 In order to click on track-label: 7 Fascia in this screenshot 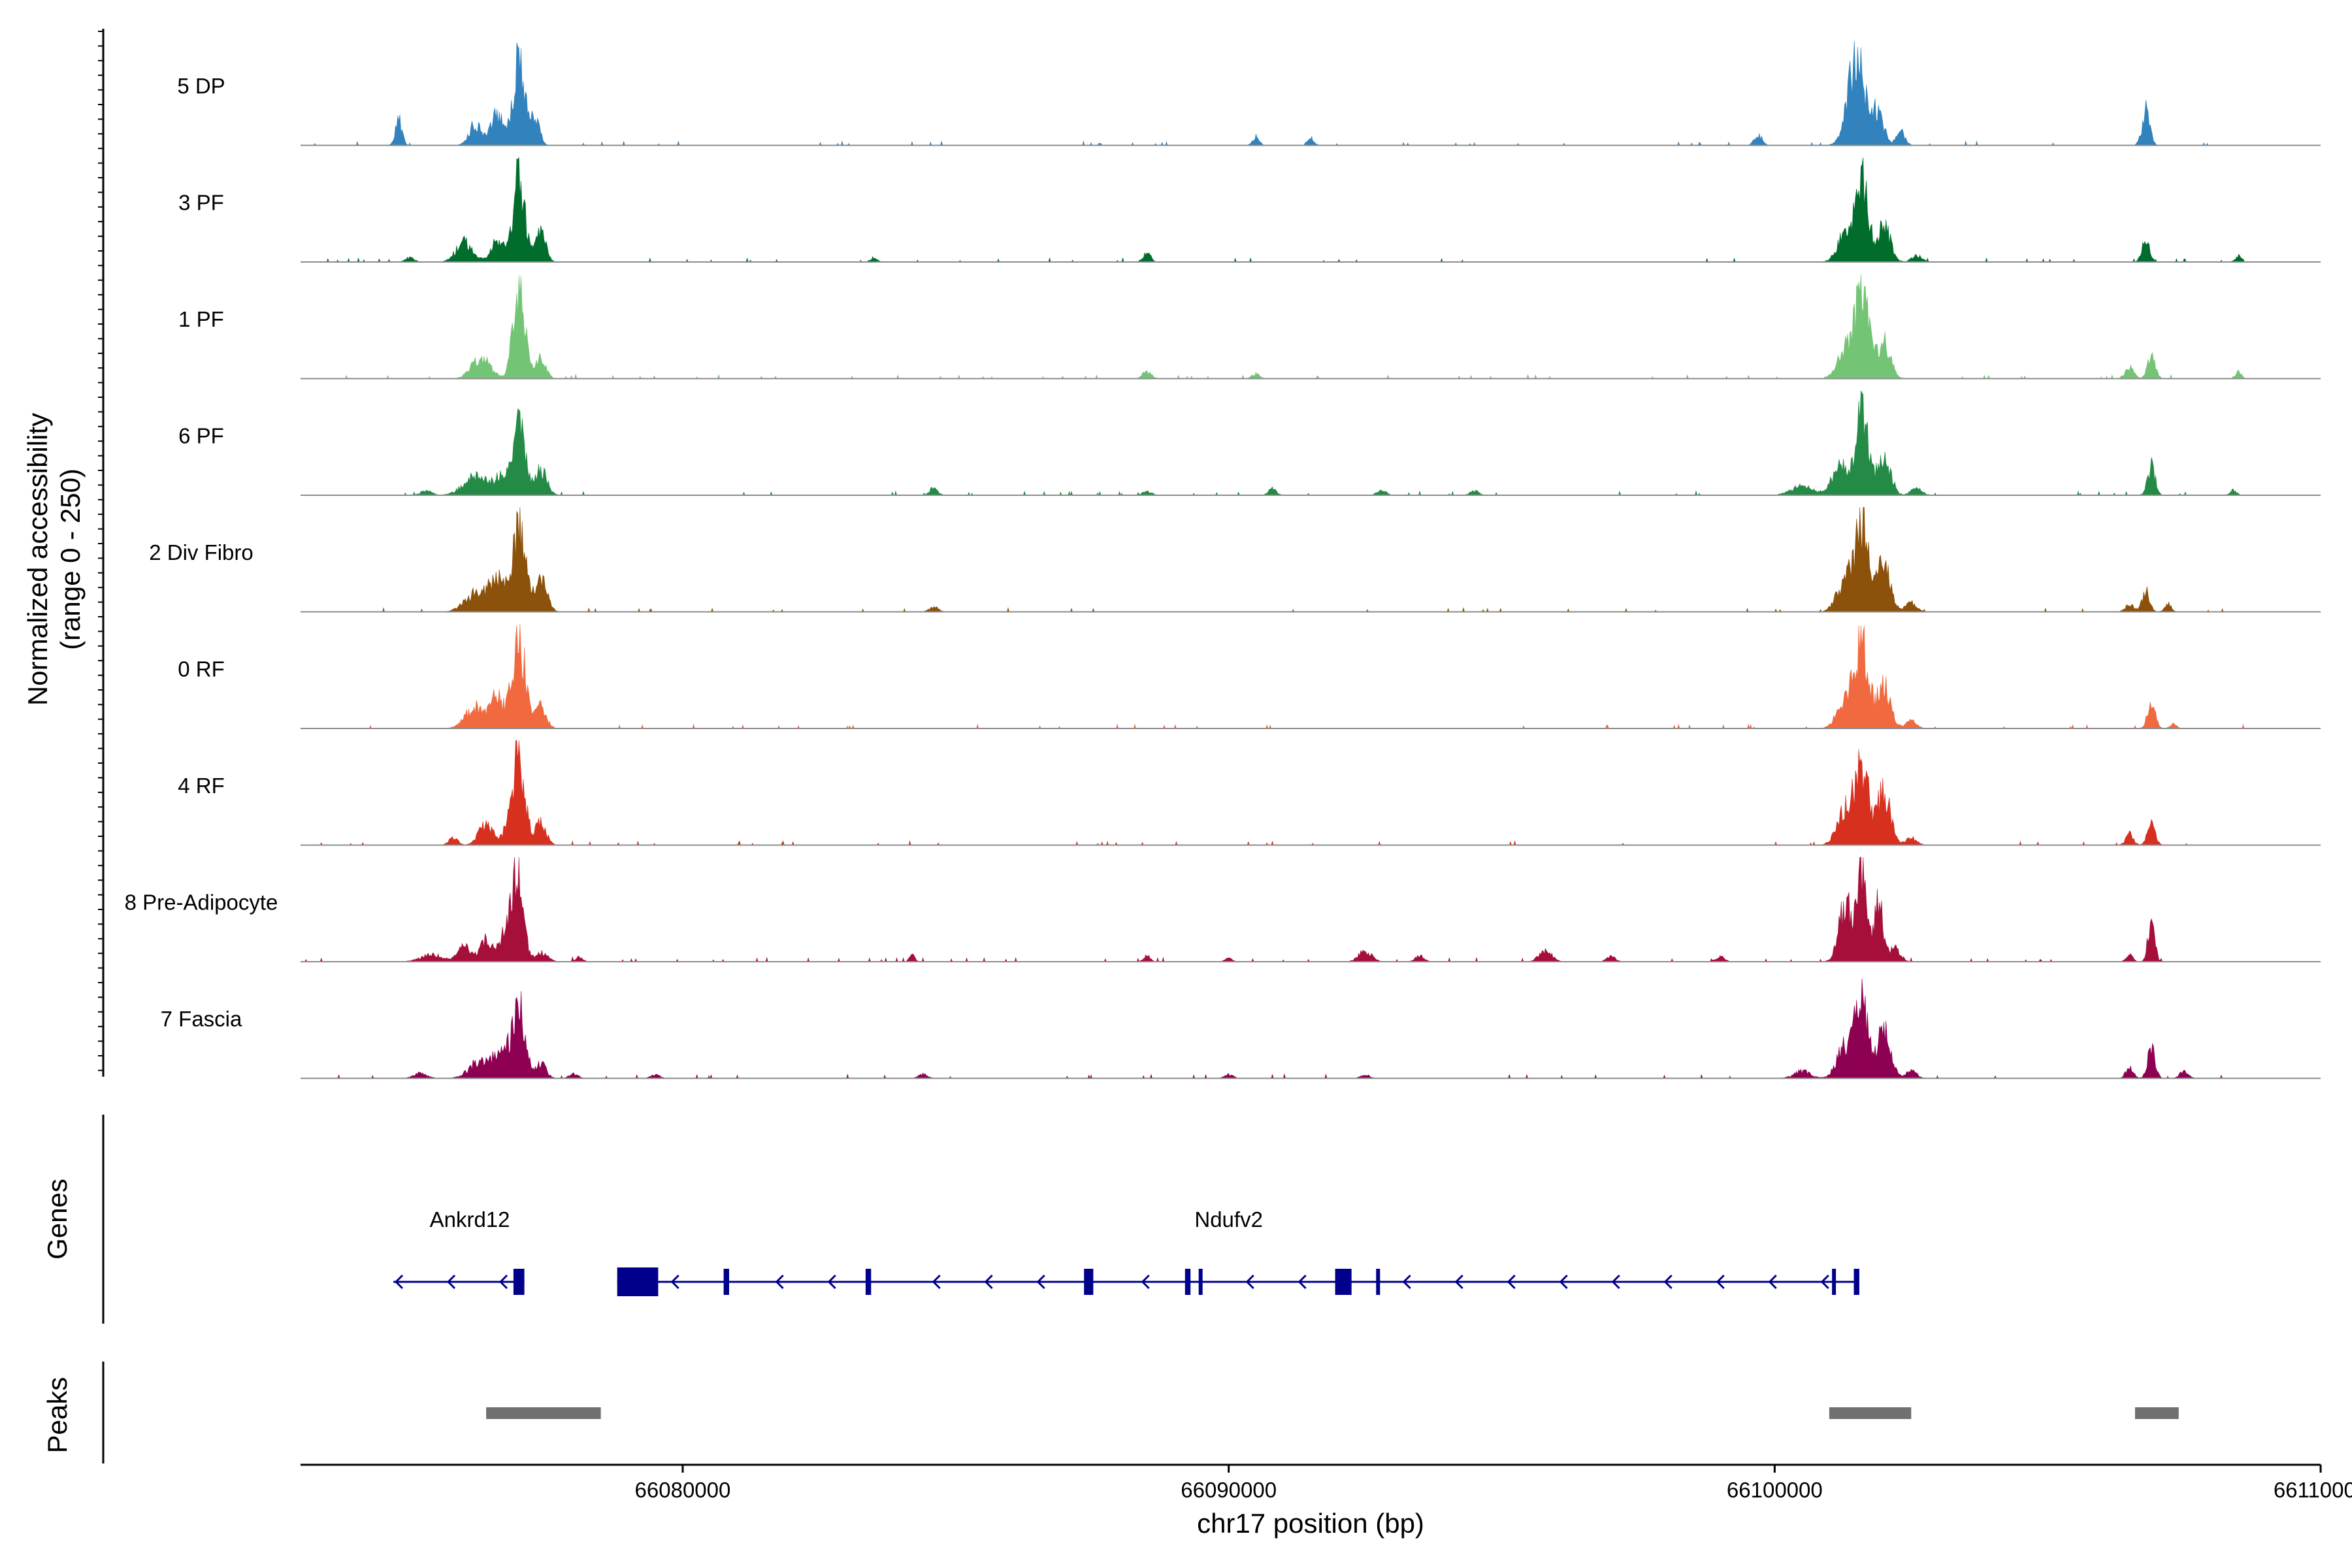, I will do `click(201, 1019)`.